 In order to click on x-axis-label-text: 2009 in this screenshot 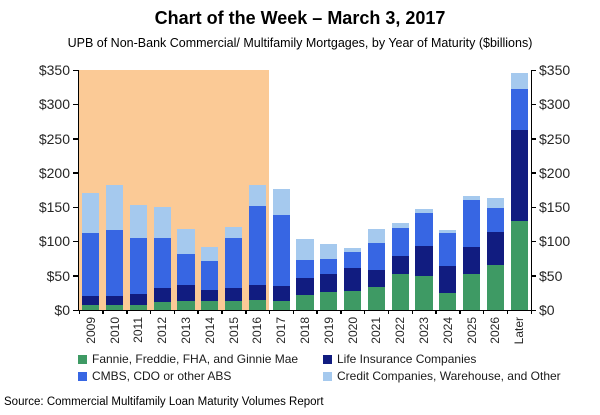, I will do `click(90, 330)`.